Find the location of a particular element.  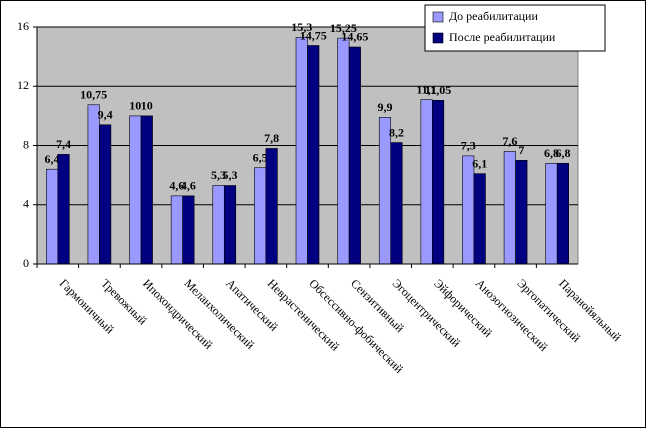

value-label: 7,6 is located at coordinates (509, 141).